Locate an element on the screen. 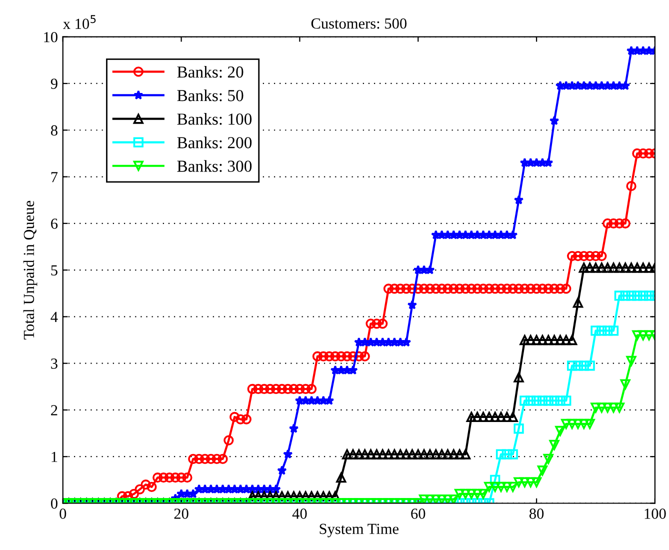 The height and width of the screenshot is (550, 669). legend-label: Banks: 50 is located at coordinates (210, 95).